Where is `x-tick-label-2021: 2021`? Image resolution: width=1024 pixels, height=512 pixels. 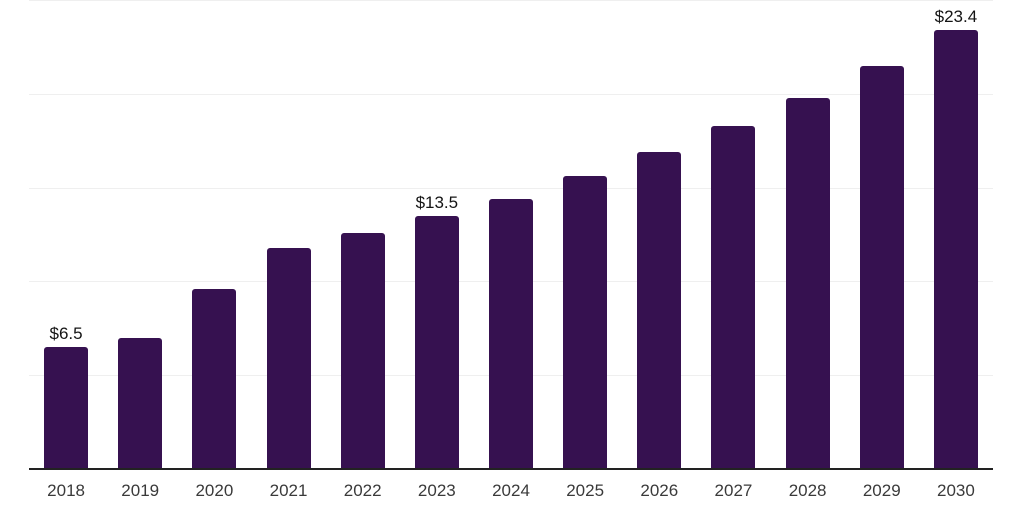 x-tick-label-2021: 2021 is located at coordinates (288, 490).